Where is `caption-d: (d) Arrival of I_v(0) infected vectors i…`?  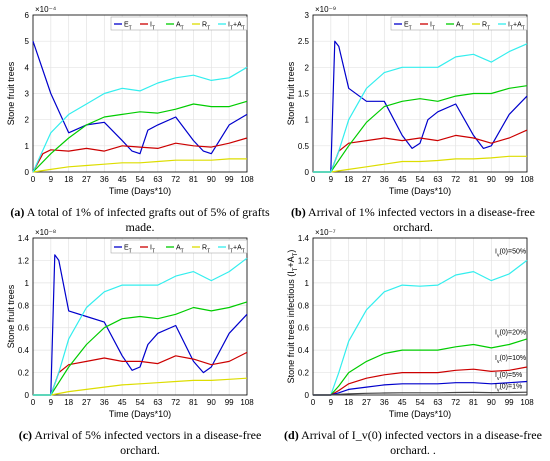
caption-d: (d) Arrival of I_v(0) infected vectors i… is located at coordinates (413, 442).